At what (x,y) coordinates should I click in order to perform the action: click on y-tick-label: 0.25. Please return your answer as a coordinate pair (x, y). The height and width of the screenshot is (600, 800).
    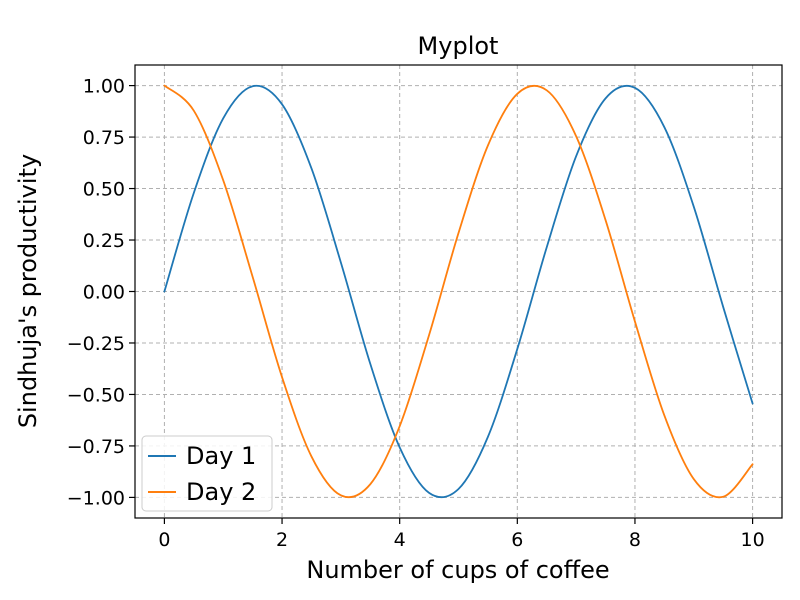
    Looking at the image, I should click on (104, 241).